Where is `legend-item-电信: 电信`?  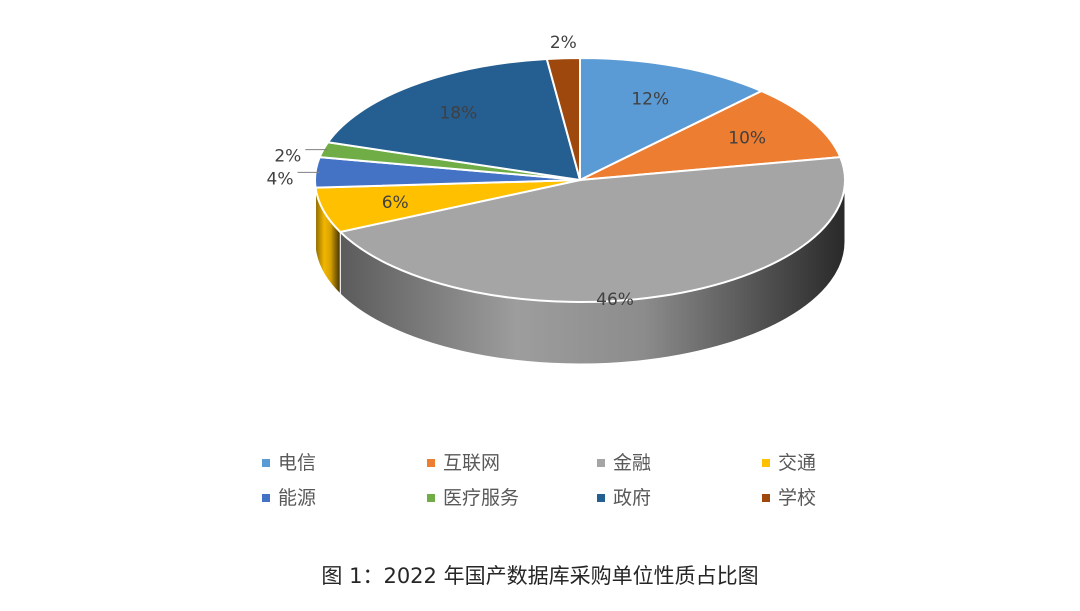 legend-item-电信: 电信 is located at coordinates (289, 463).